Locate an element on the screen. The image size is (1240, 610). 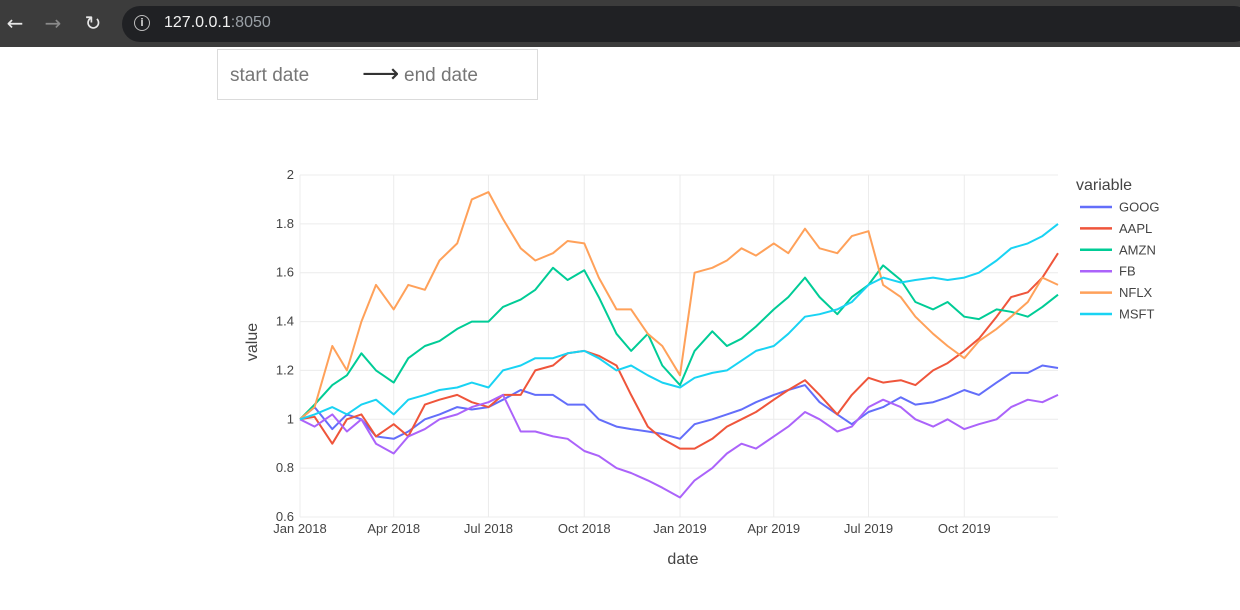
end-date-input: end date is located at coordinates (441, 75).